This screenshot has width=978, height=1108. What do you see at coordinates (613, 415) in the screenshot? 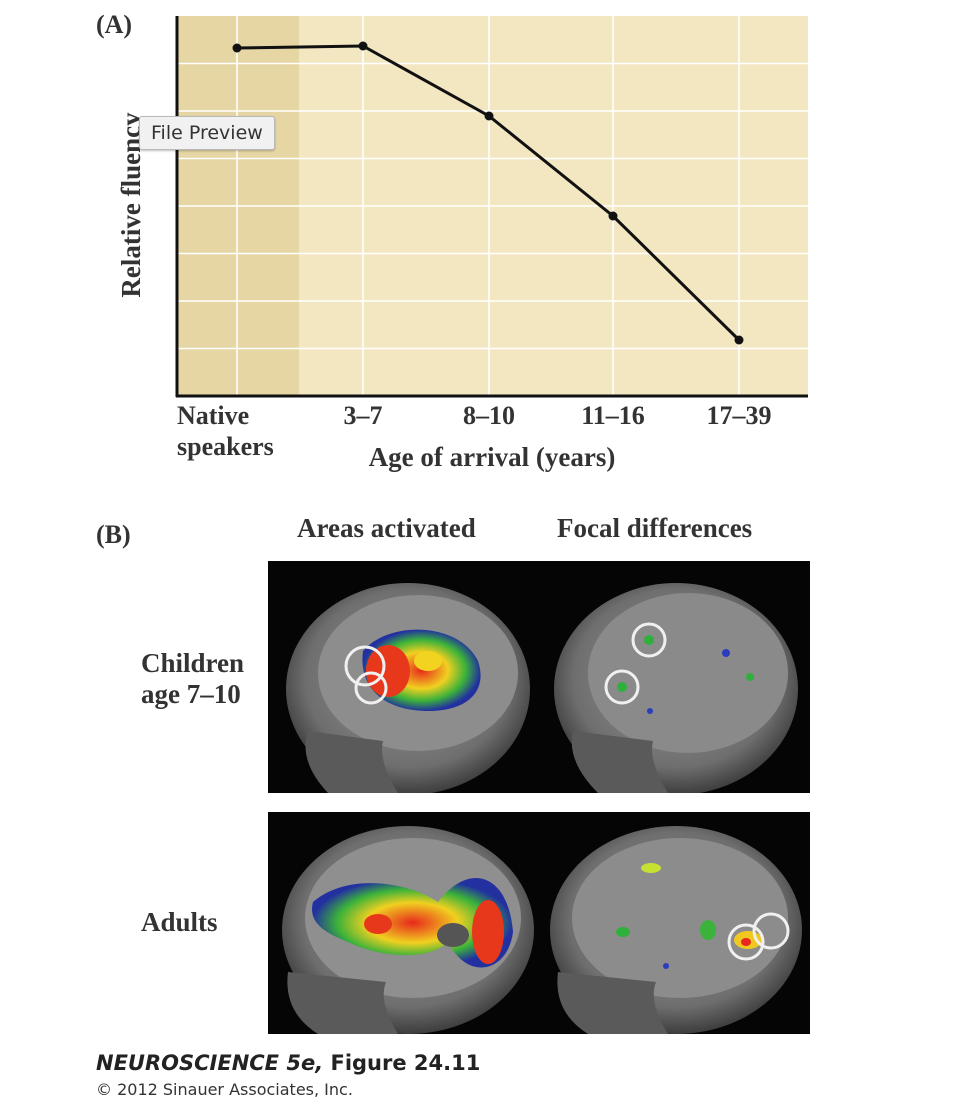
I see `x-tick-label: 11–16` at bounding box center [613, 415].